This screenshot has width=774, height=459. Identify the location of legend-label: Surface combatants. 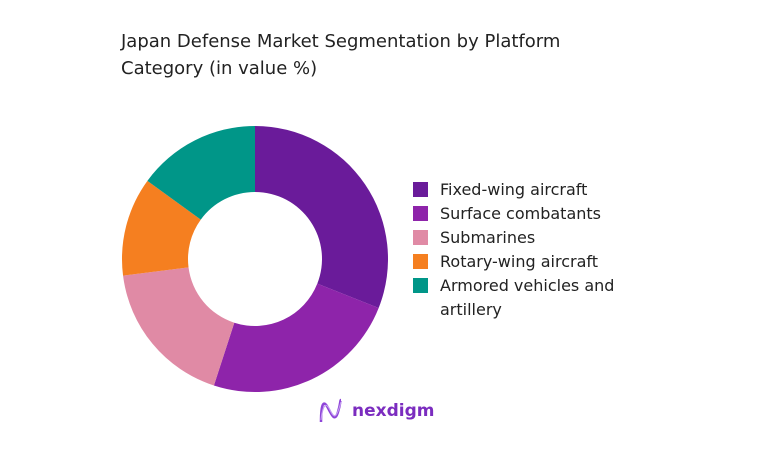
(520, 213).